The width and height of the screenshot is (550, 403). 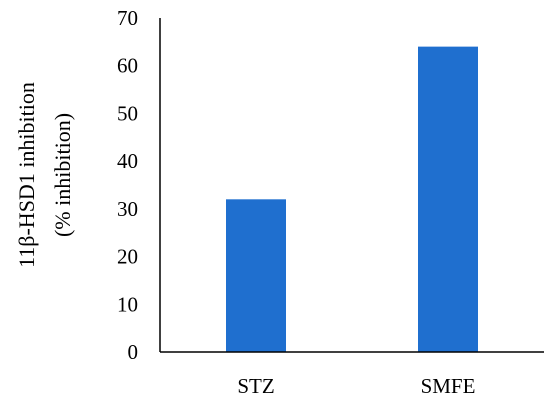 I want to click on x-tick-label: SMFE, so click(x=448, y=386).